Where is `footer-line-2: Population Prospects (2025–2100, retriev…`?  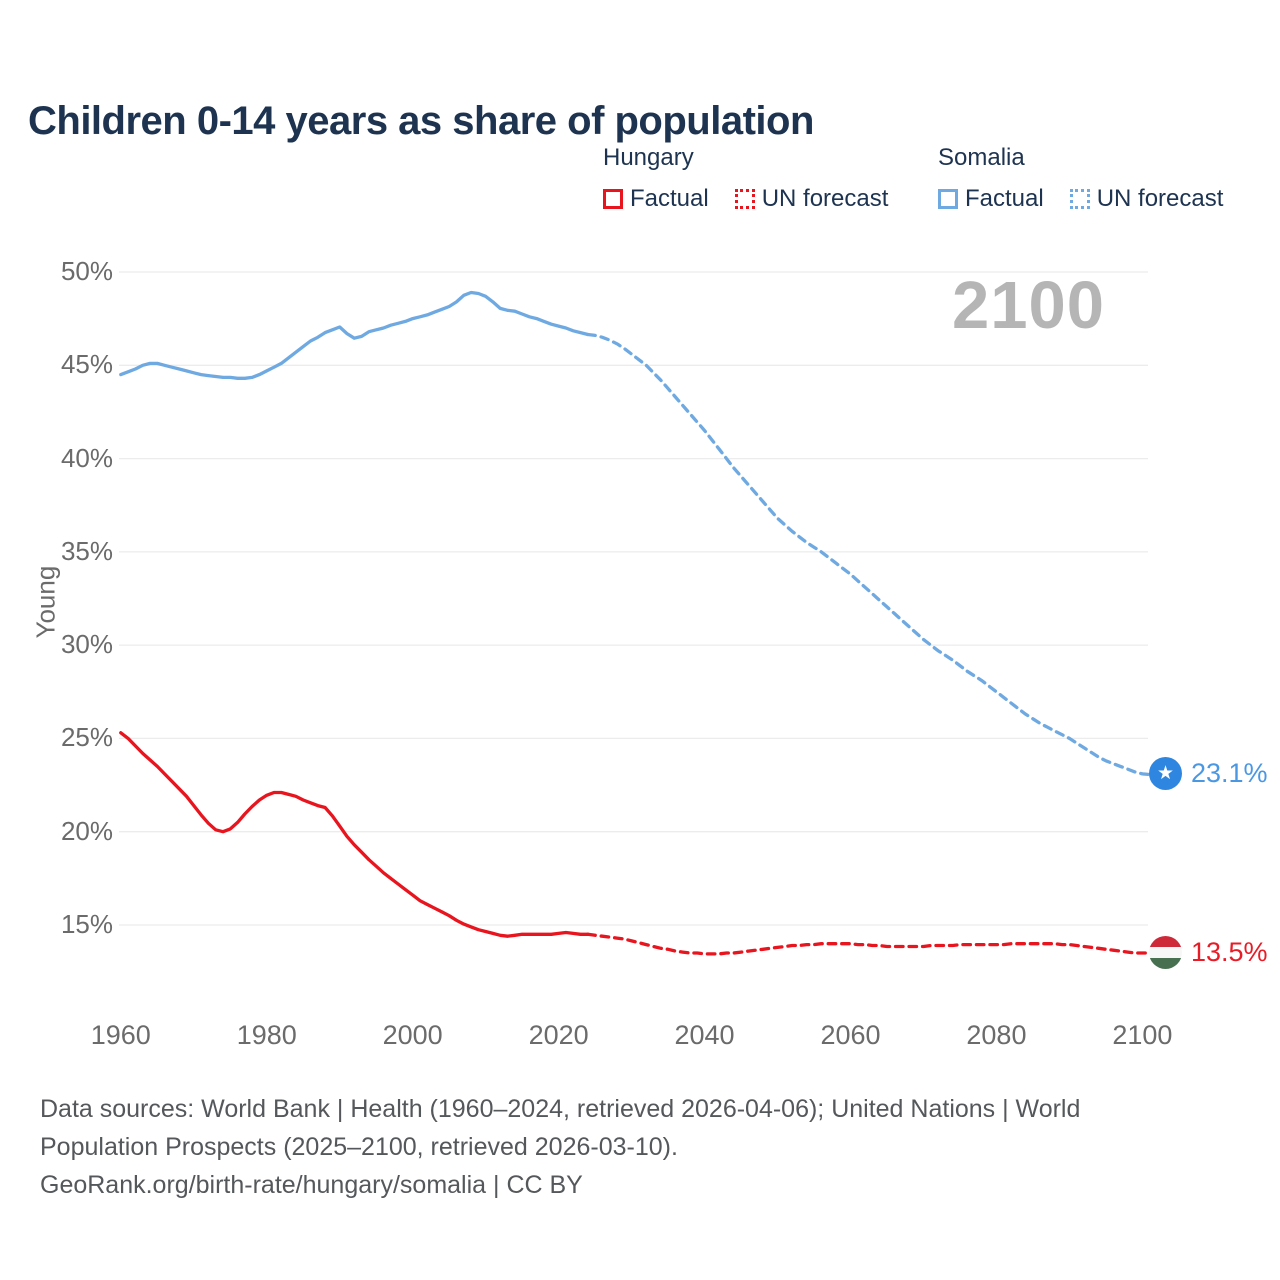
footer-line-2: Population Prospects (2025–2100, retriev… is located at coordinates (359, 1147).